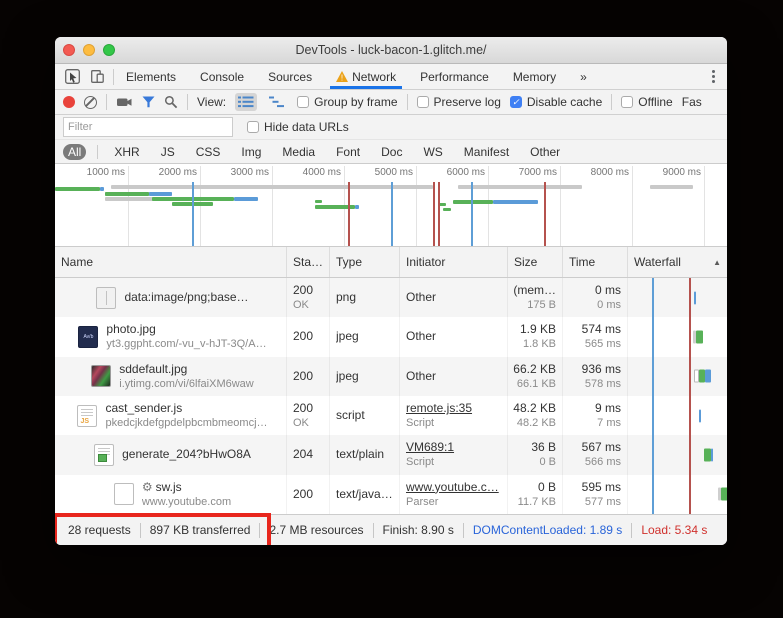  What do you see at coordinates (104, 455) in the screenshot?
I see `document-file-icon` at bounding box center [104, 455].